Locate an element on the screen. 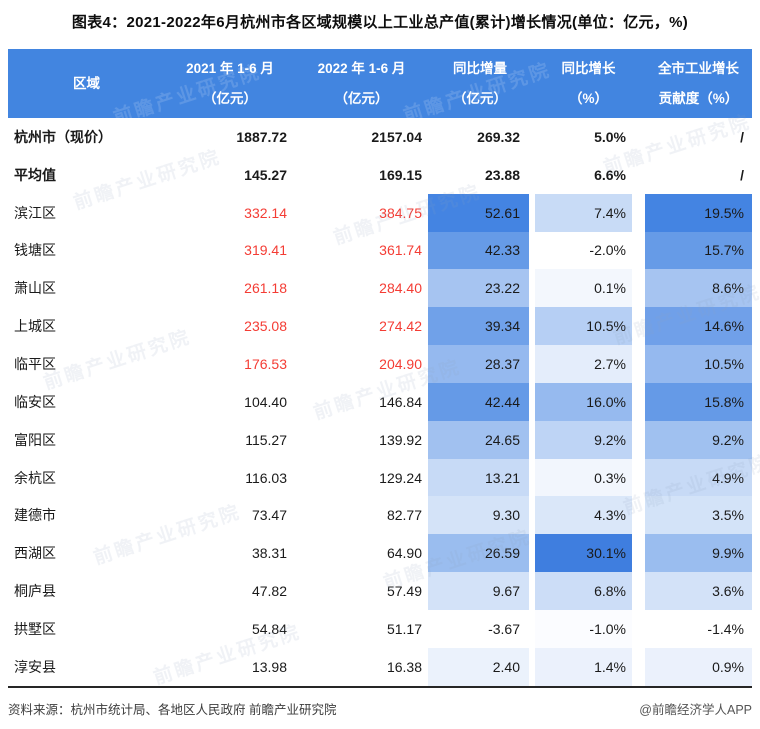 This screenshot has height=729, width=760. col-header-growth: 同比增长 （%） is located at coordinates (588, 83).